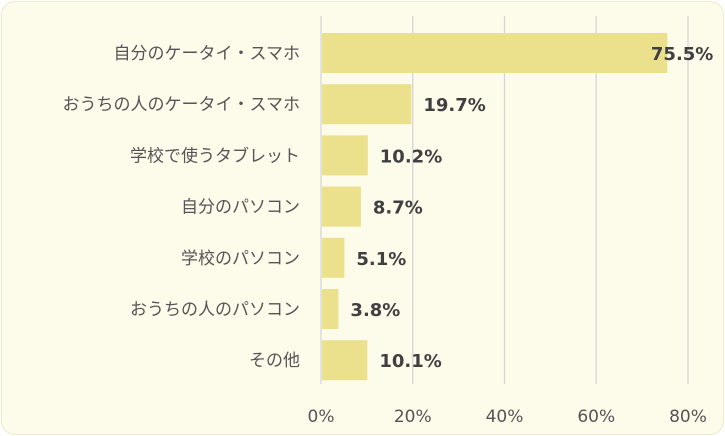 This screenshot has height=436, width=725. What do you see at coordinates (454, 105) in the screenshot?
I see `value-label: 19.7%` at bounding box center [454, 105].